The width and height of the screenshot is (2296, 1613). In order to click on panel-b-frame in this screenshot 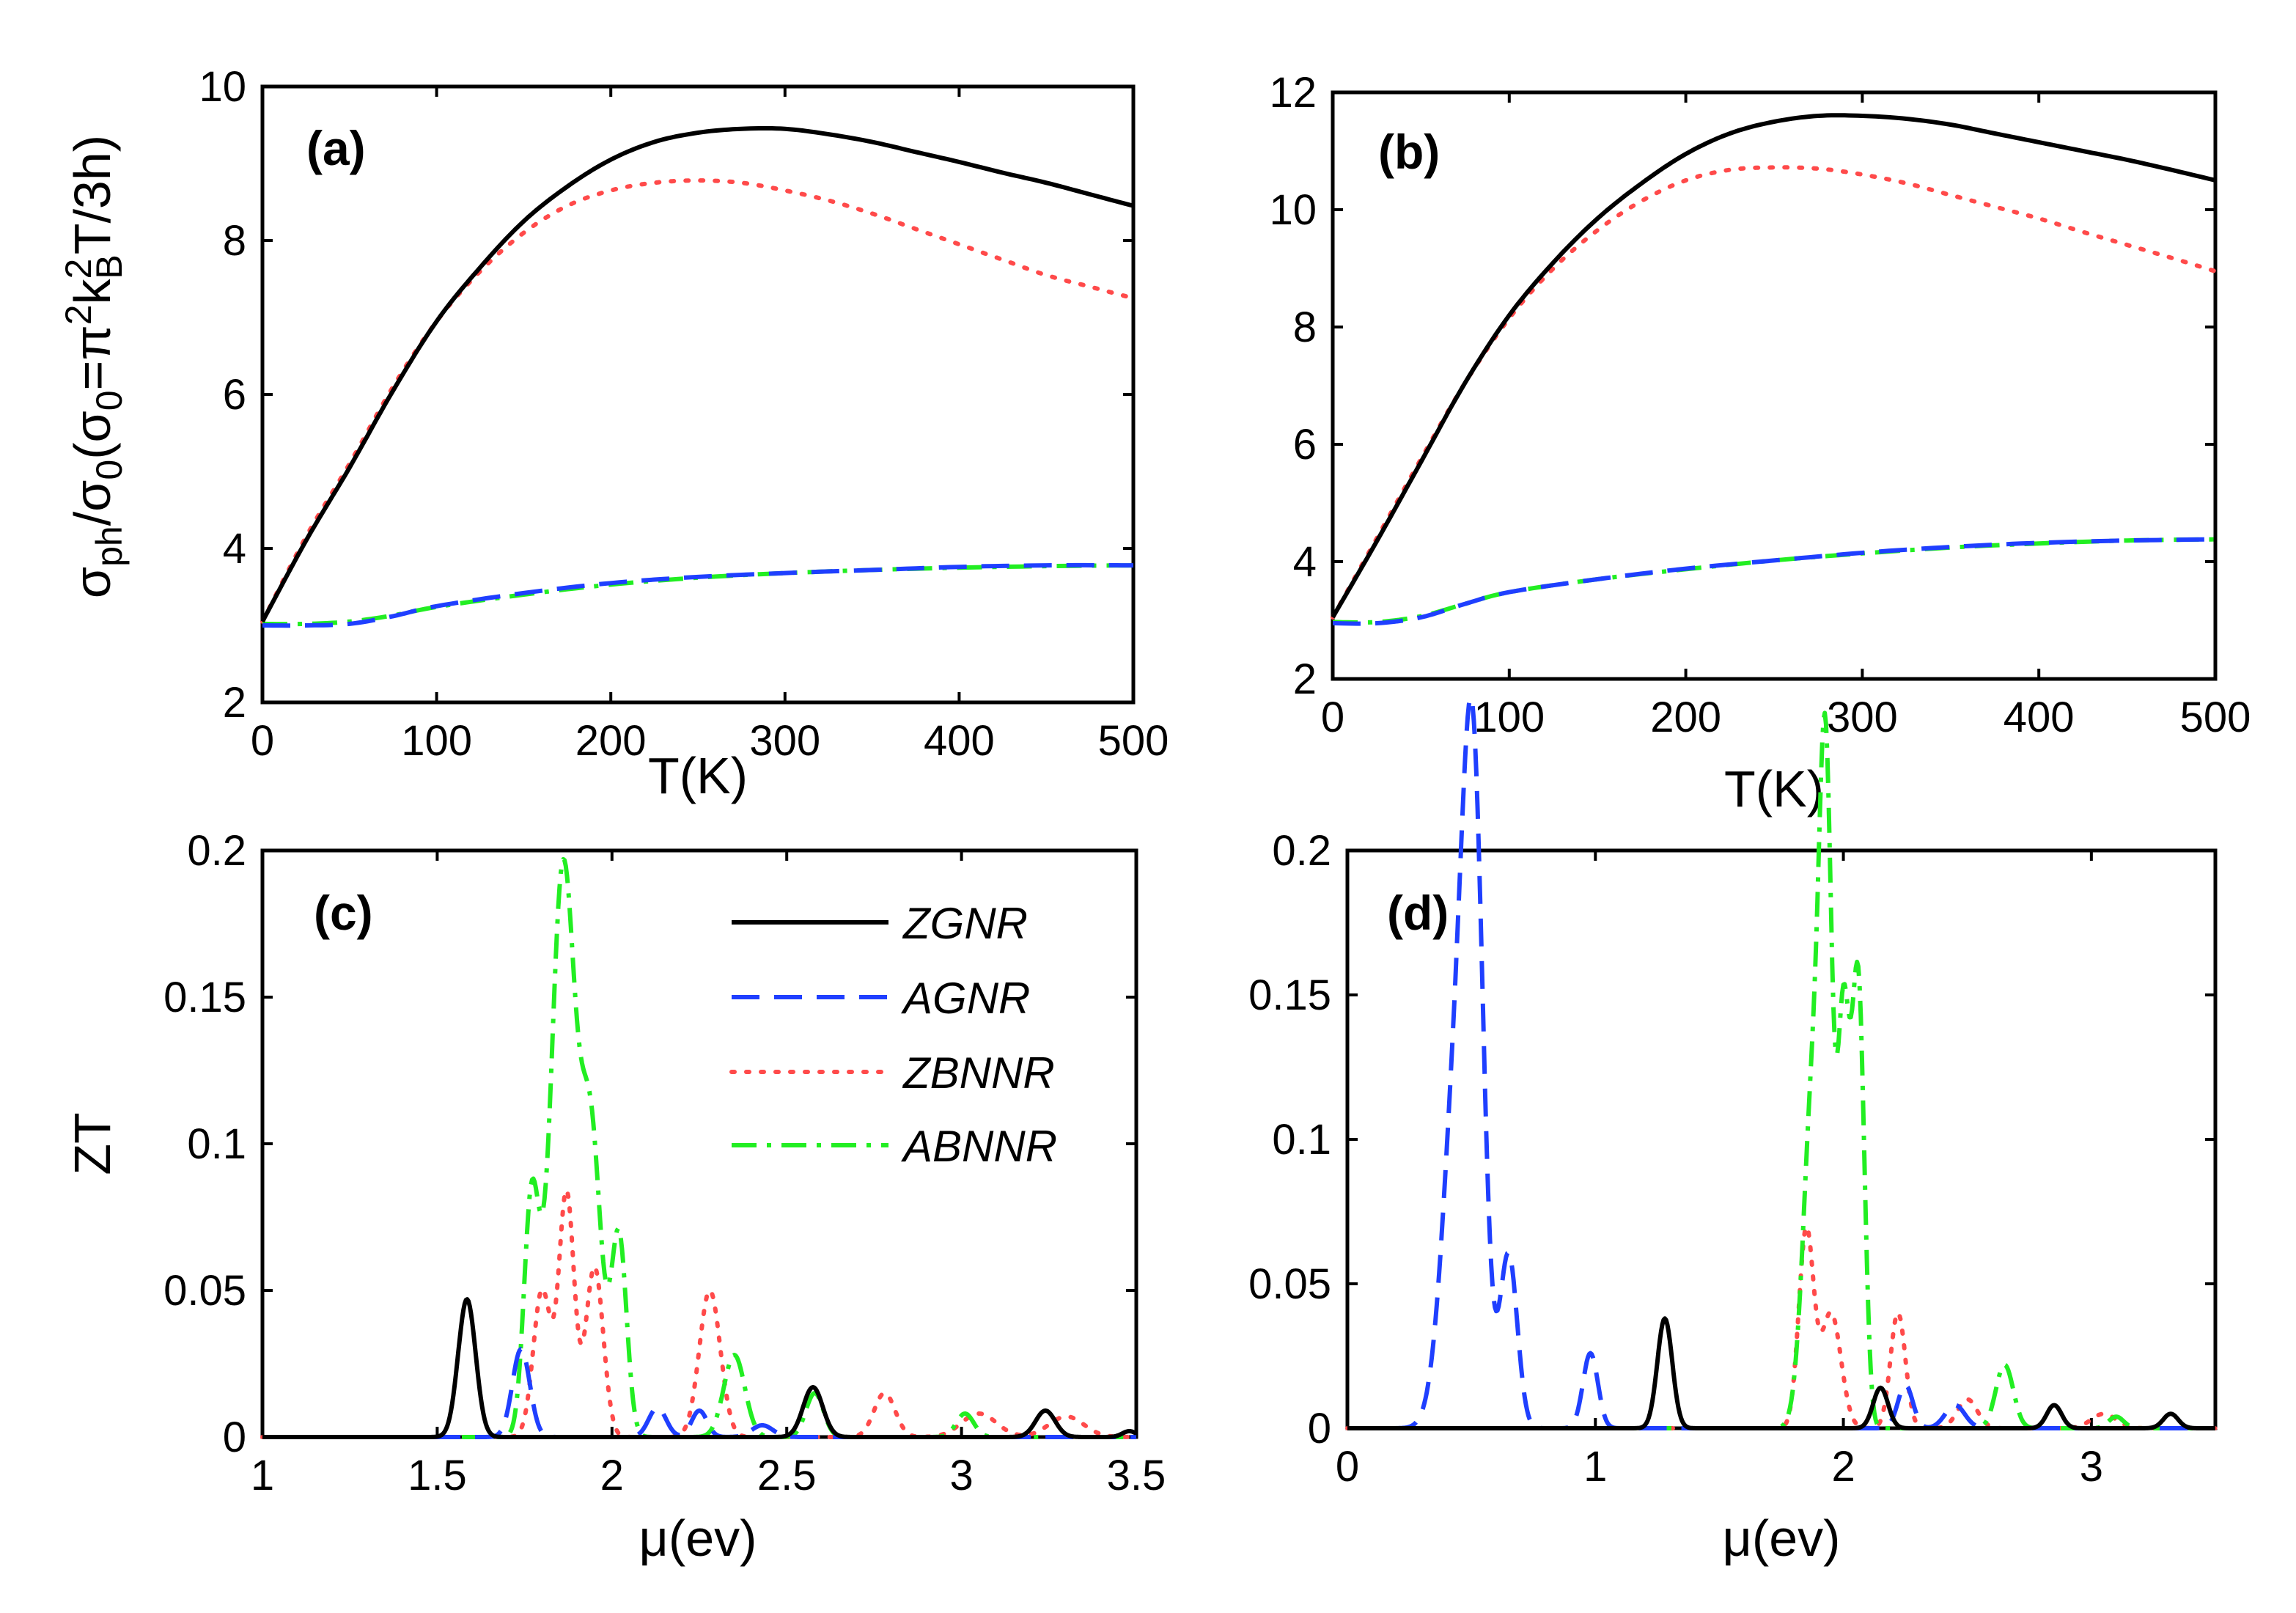, I will do `click(1774, 385)`.